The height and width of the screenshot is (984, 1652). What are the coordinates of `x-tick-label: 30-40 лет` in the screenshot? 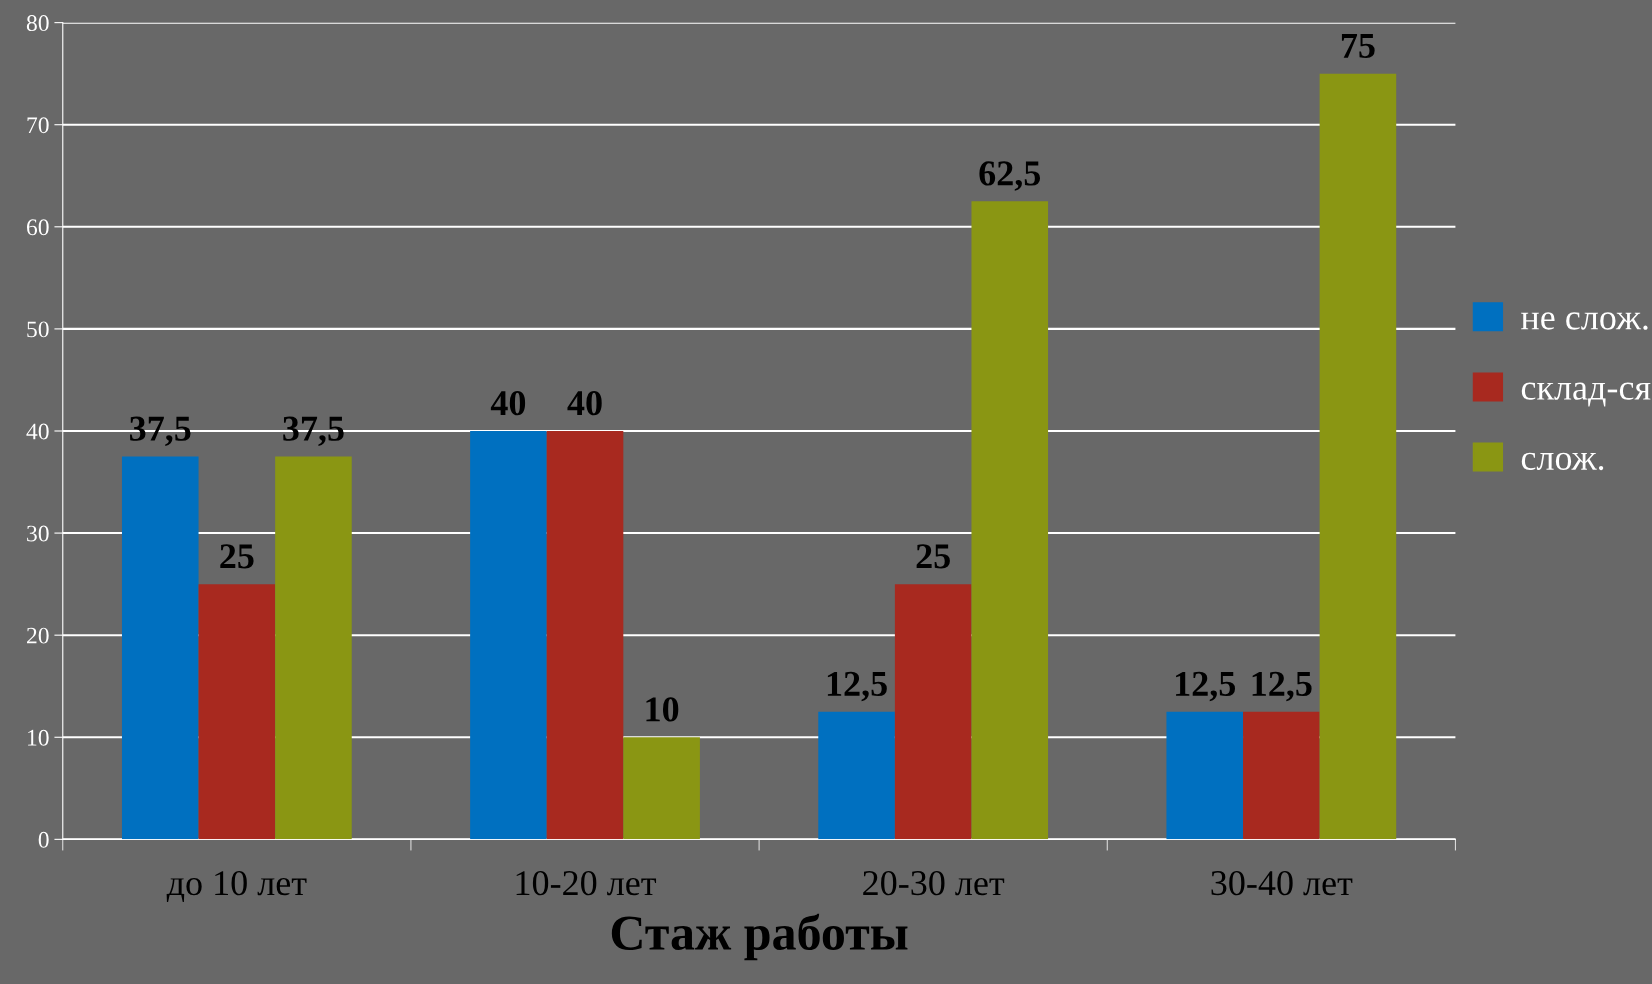 It's located at (1282, 883).